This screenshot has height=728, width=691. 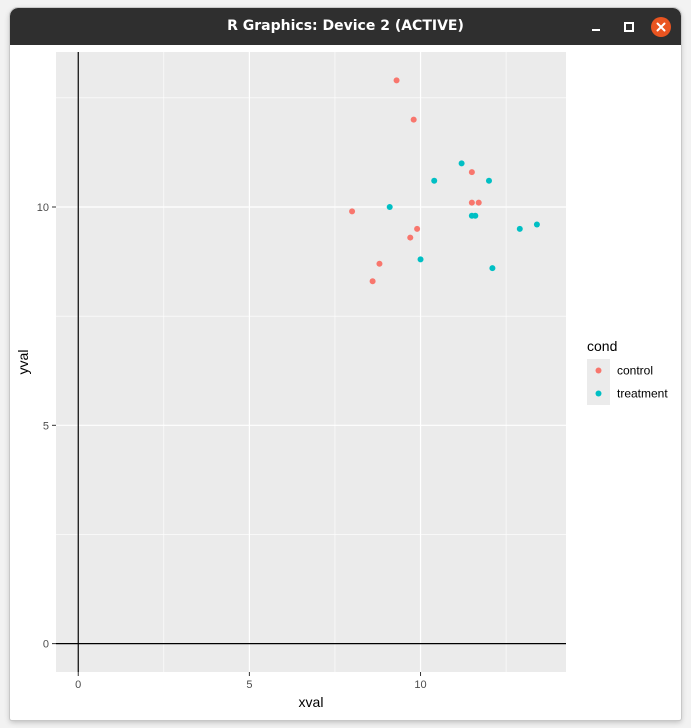 I want to click on y-tick-label: 5, so click(x=46, y=426).